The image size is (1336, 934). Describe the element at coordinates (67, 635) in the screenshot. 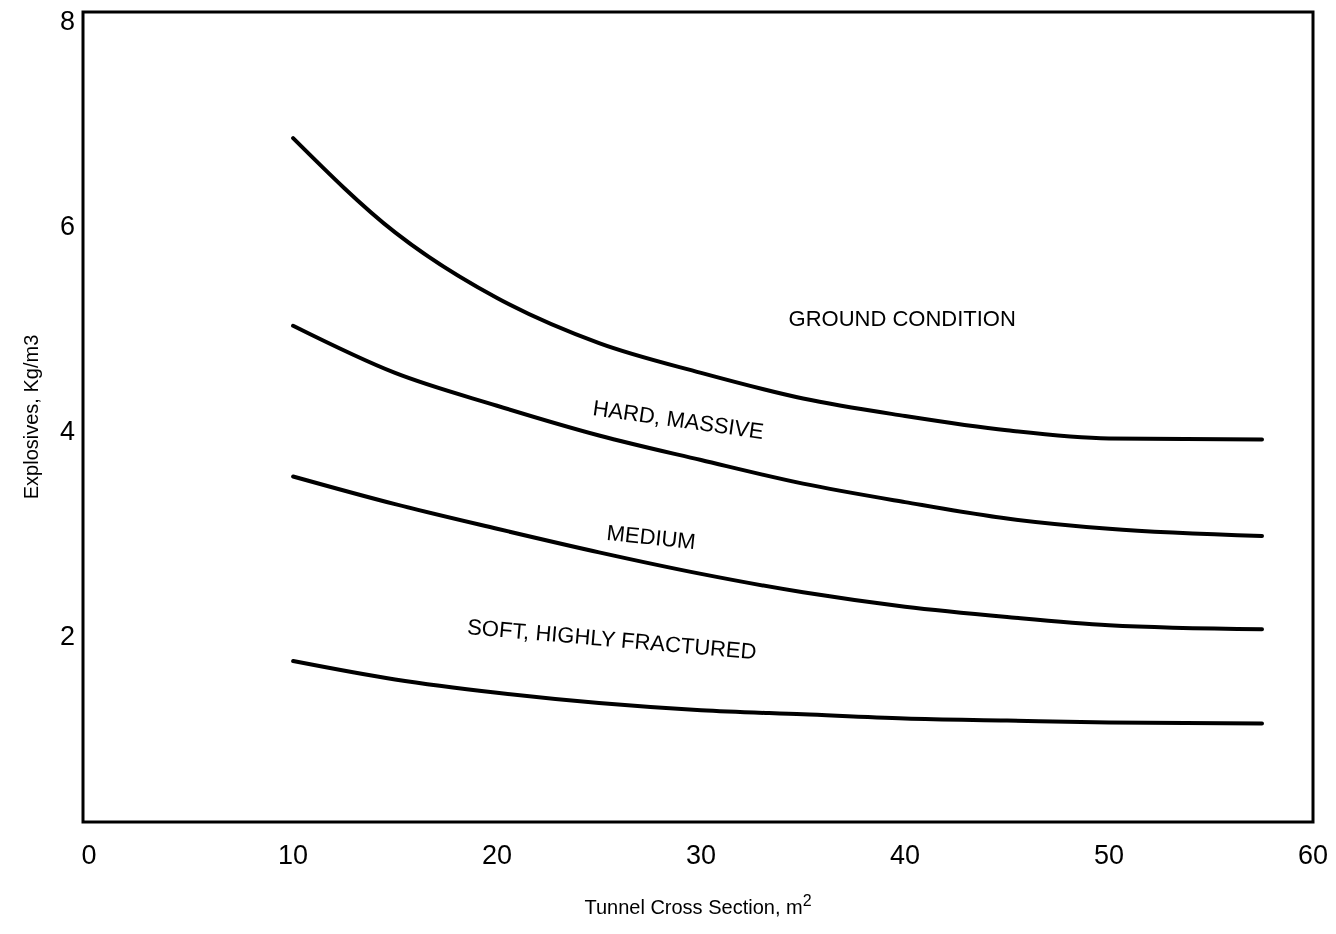

I see `y-tick-label: 2` at that location.